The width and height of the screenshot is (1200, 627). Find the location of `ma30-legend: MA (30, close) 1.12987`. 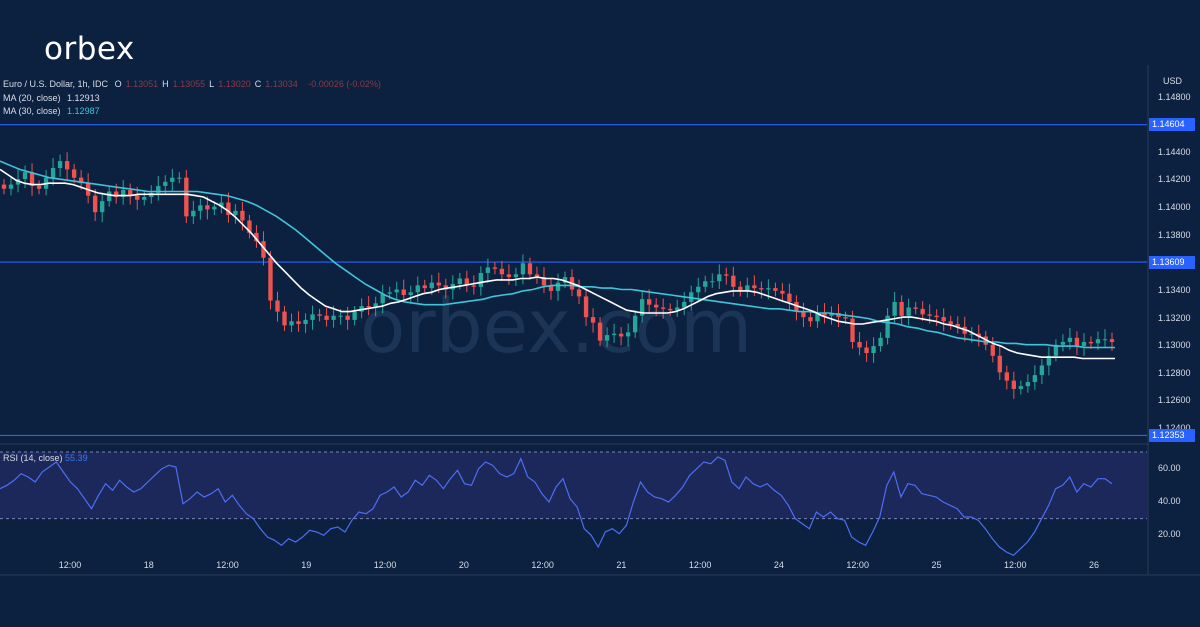

ma30-legend: MA (30, close) 1.12987 is located at coordinates (53, 111).